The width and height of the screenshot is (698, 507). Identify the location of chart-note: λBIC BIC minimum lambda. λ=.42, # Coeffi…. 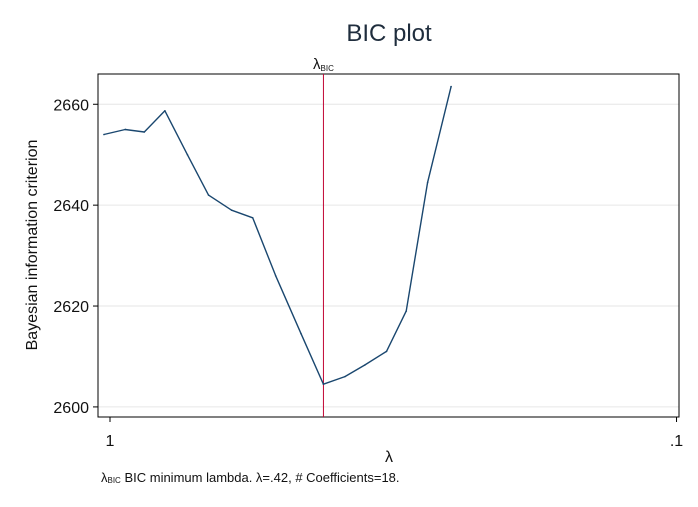
(250, 477).